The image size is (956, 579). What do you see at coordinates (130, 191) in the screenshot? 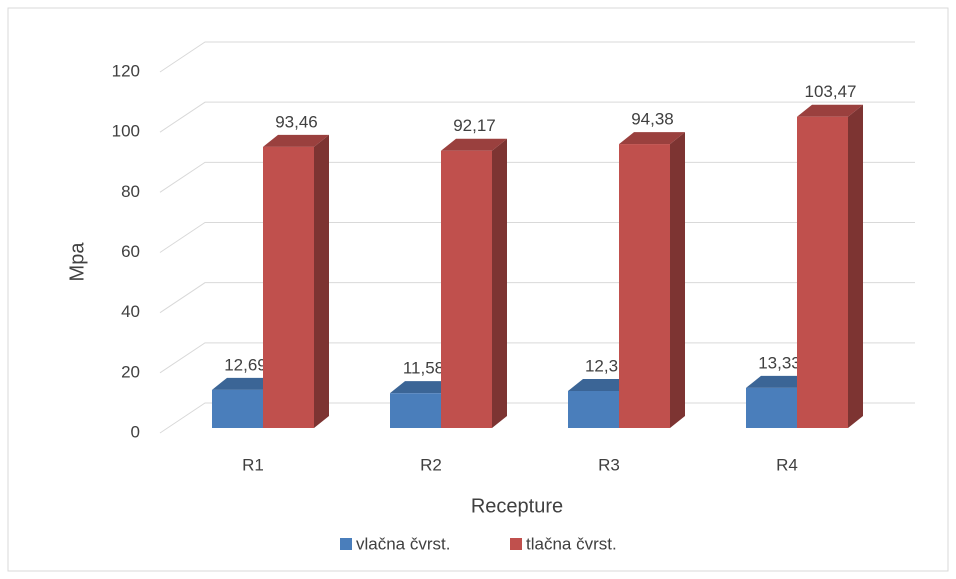
I see `y-tick-label: 80` at bounding box center [130, 191].